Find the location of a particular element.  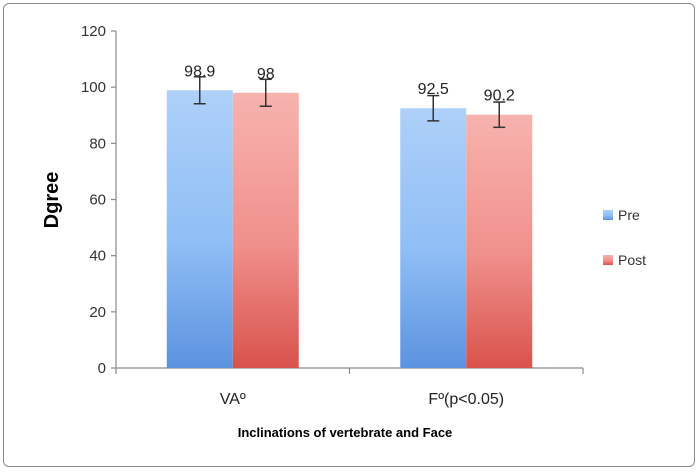

data-label: 98.9 is located at coordinates (199, 71).